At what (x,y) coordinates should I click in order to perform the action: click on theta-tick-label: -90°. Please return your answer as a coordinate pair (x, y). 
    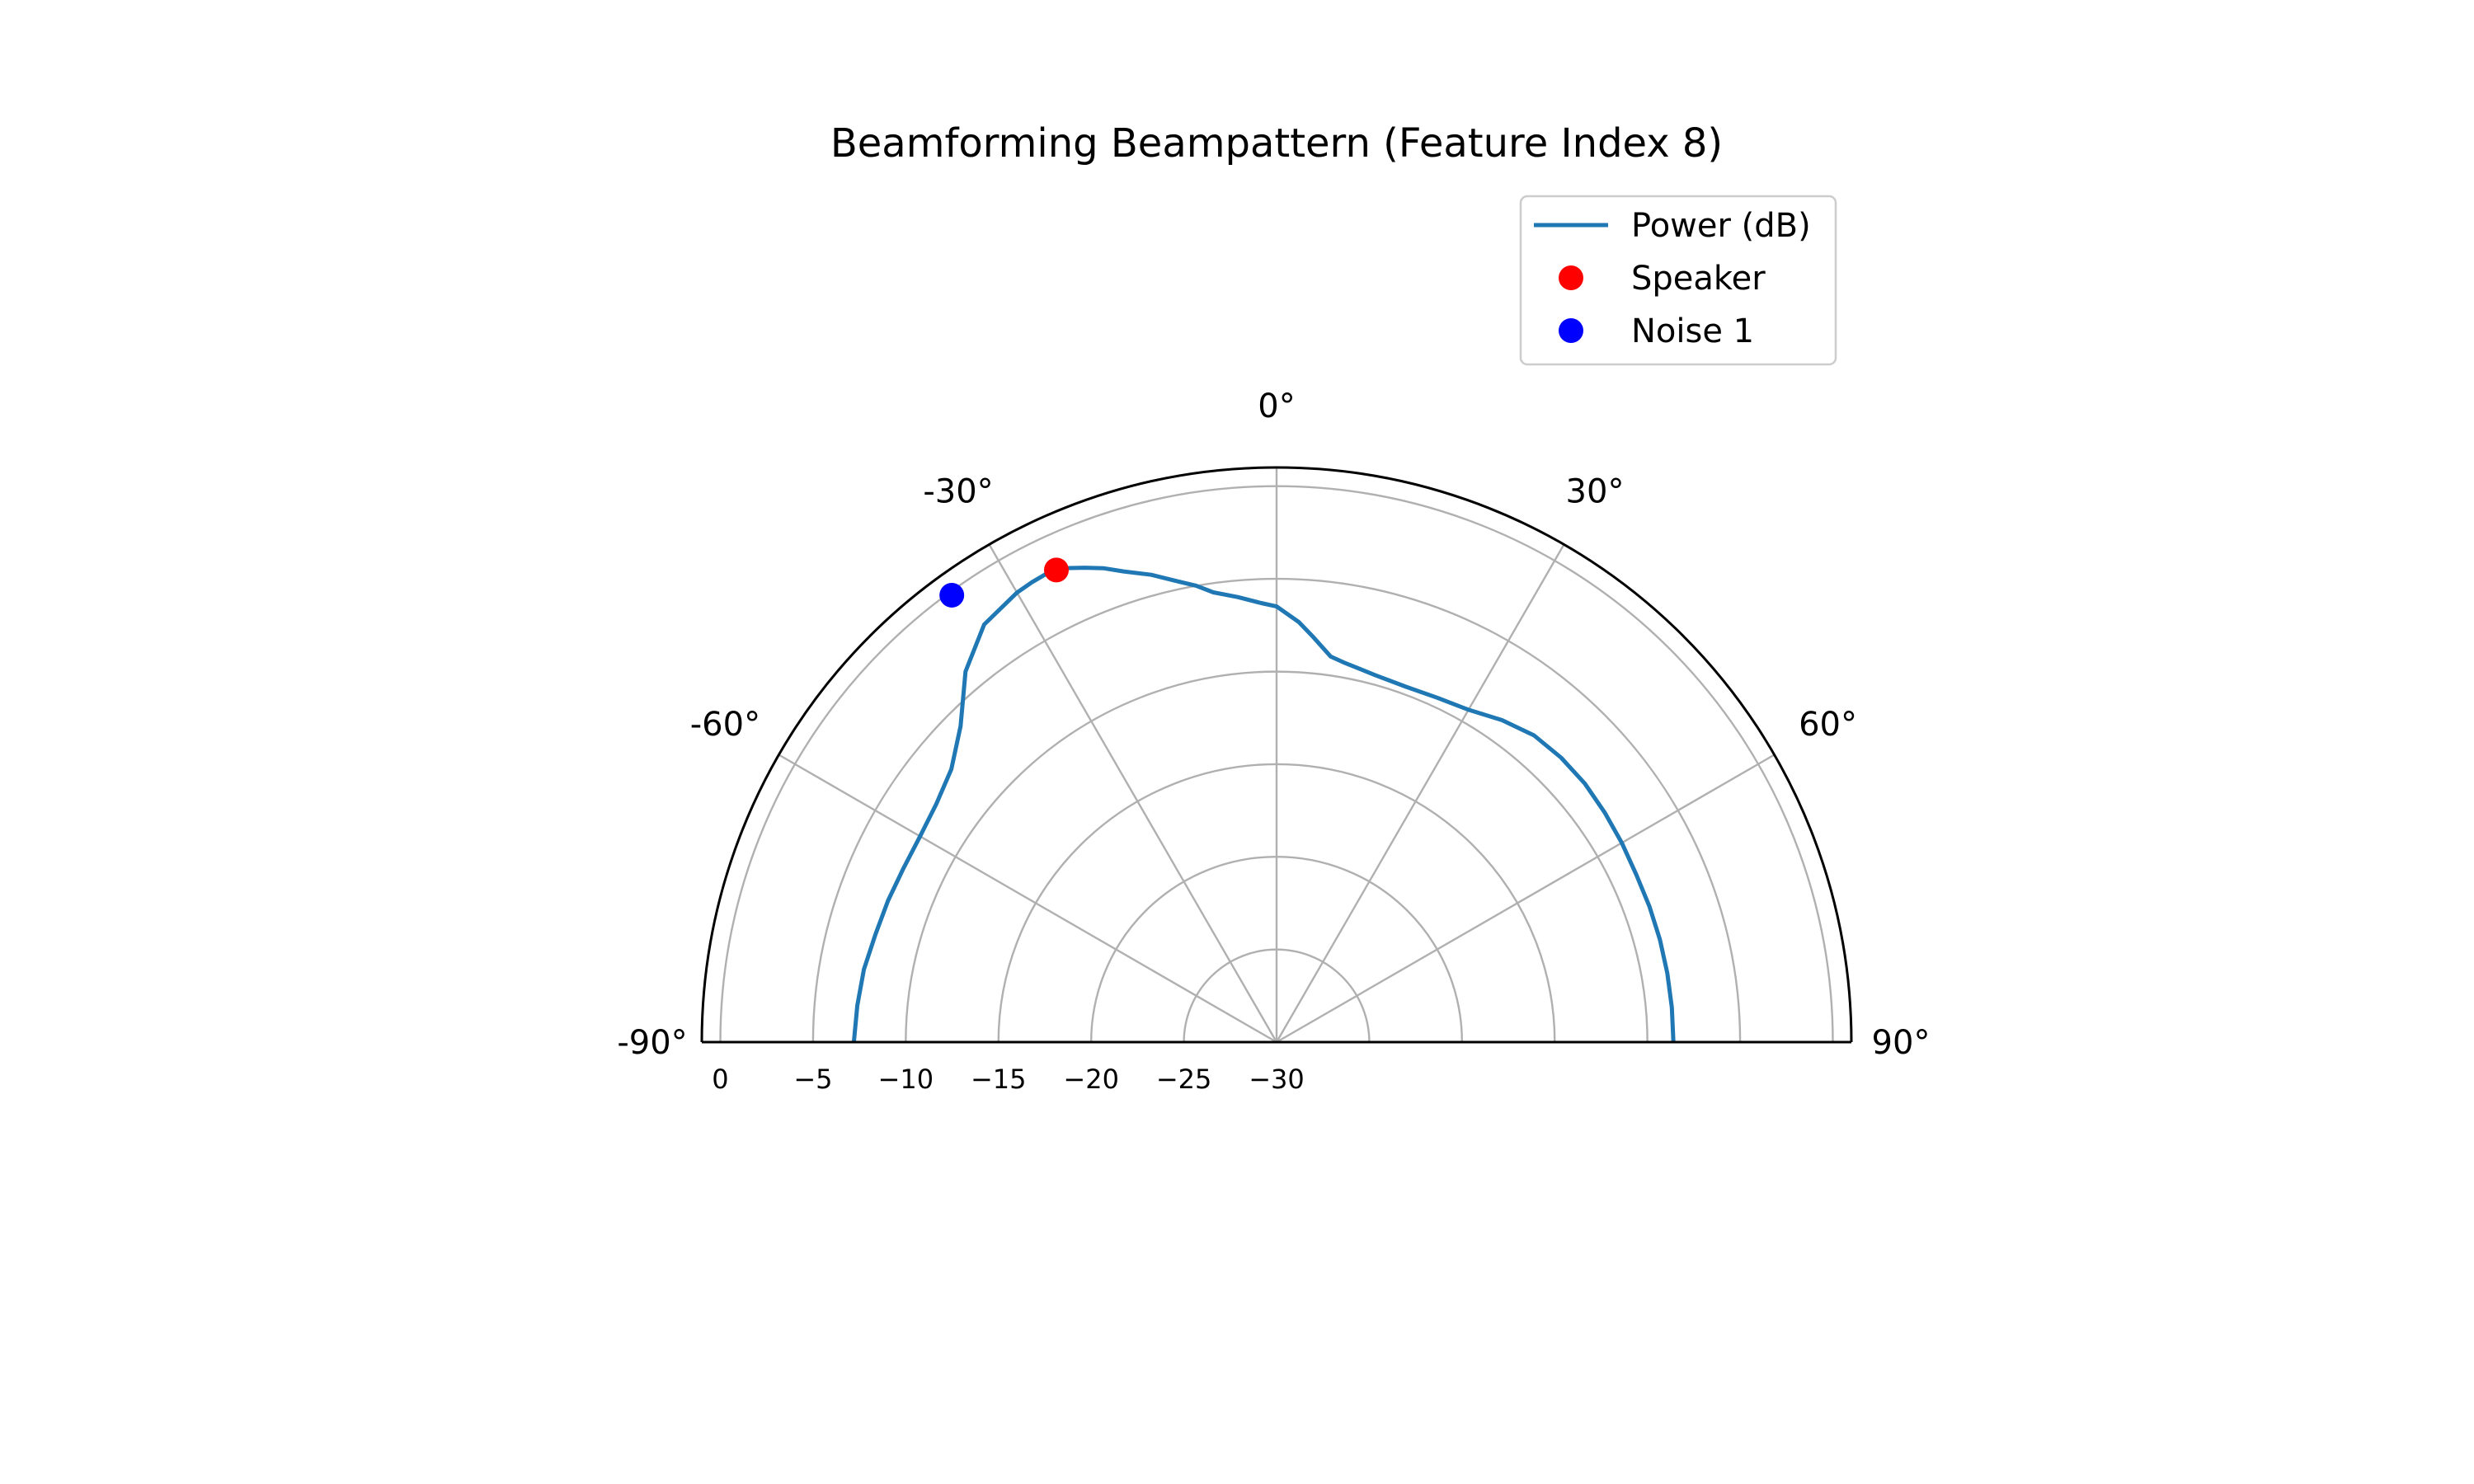
    Looking at the image, I should click on (652, 1043).